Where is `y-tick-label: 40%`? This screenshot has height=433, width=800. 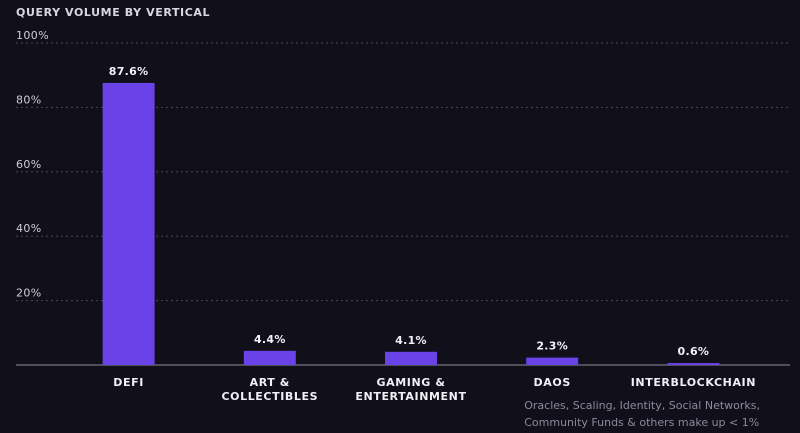
y-tick-label: 40% is located at coordinates (29, 228).